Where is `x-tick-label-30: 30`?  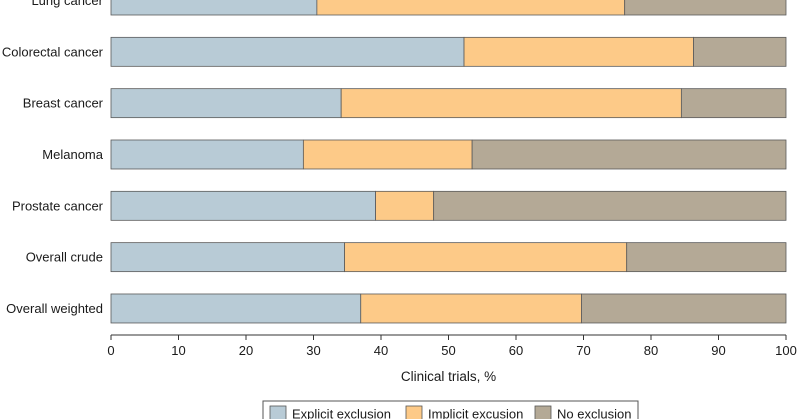
x-tick-label-30: 30 is located at coordinates (313, 350).